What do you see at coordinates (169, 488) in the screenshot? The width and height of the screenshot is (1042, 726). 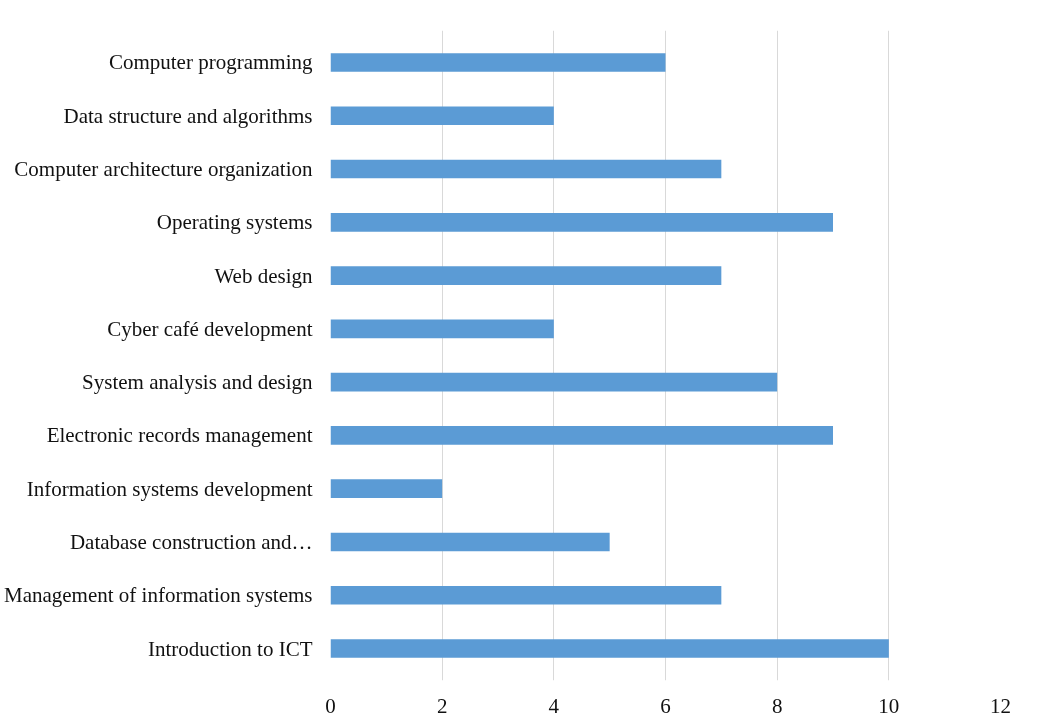 I see `y-tick-label: Information systems development` at bounding box center [169, 488].